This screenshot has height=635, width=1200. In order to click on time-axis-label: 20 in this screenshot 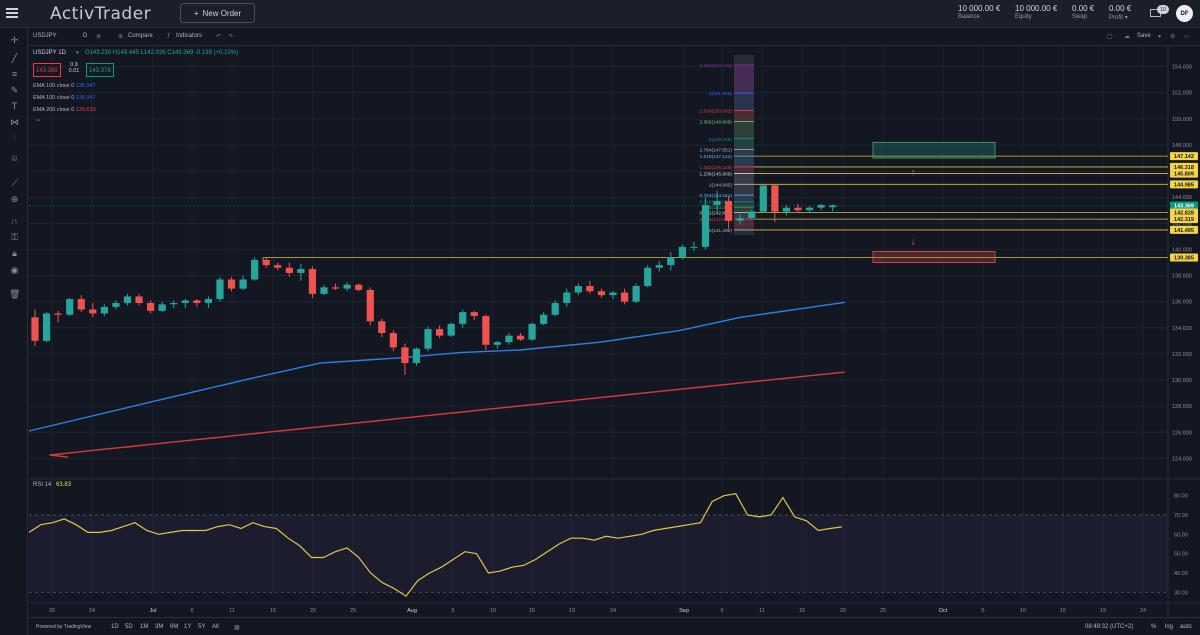, I will do `click(52, 611)`.